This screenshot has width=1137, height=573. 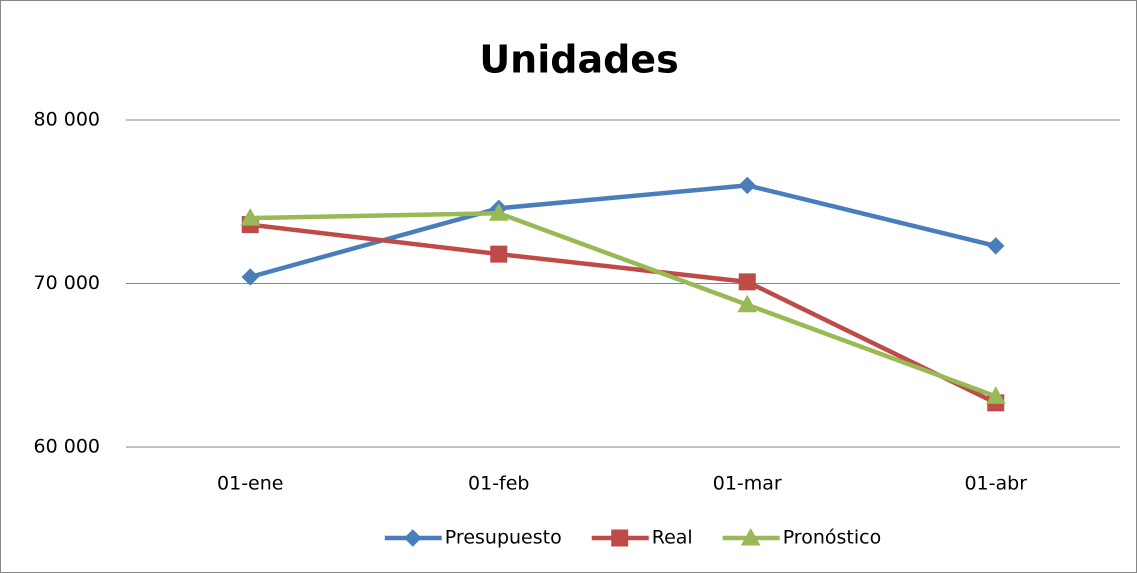 I want to click on x-tick-label: 01-feb, so click(x=498, y=484).